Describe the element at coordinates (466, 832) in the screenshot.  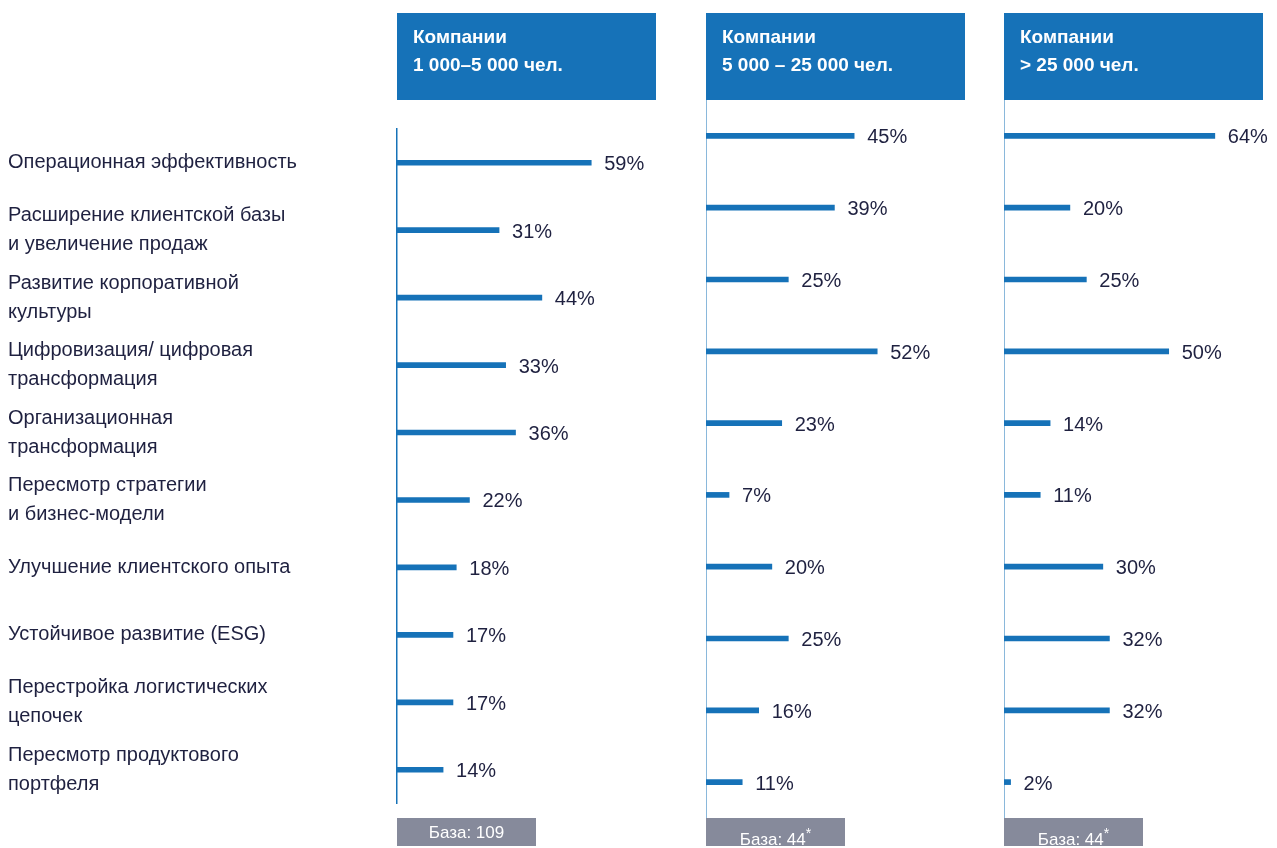
I see `text: База: 109` at that location.